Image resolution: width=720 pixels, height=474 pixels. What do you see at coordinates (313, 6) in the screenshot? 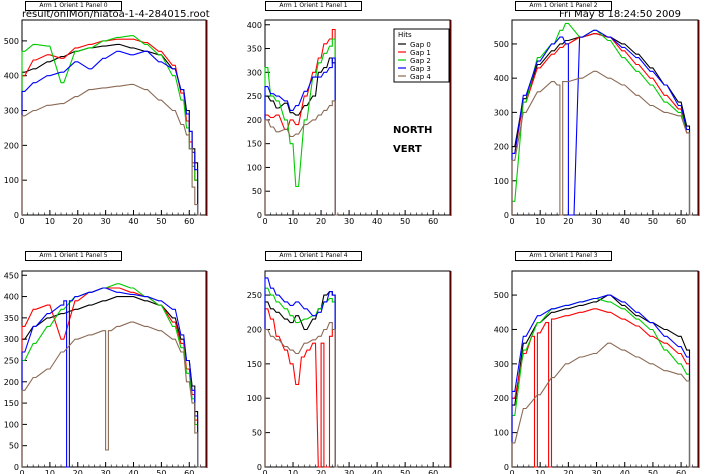
I see `panel-title-1: Arm 1 Orient 1 Panel 1` at bounding box center [313, 6].